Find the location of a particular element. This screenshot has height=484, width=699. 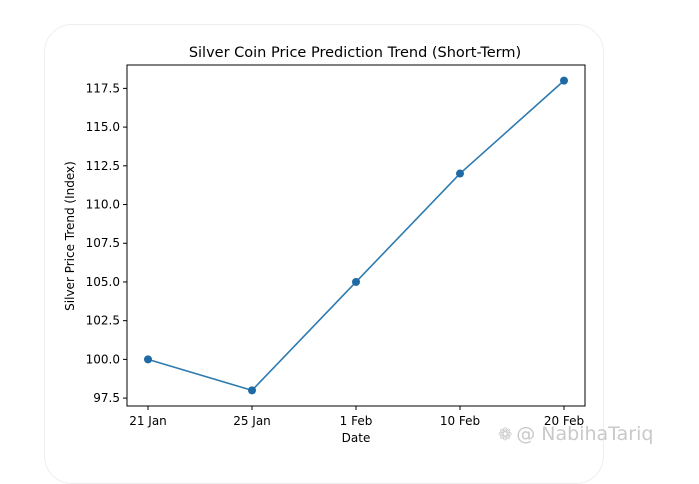

x-tick-label: 25 Jan is located at coordinates (252, 421).